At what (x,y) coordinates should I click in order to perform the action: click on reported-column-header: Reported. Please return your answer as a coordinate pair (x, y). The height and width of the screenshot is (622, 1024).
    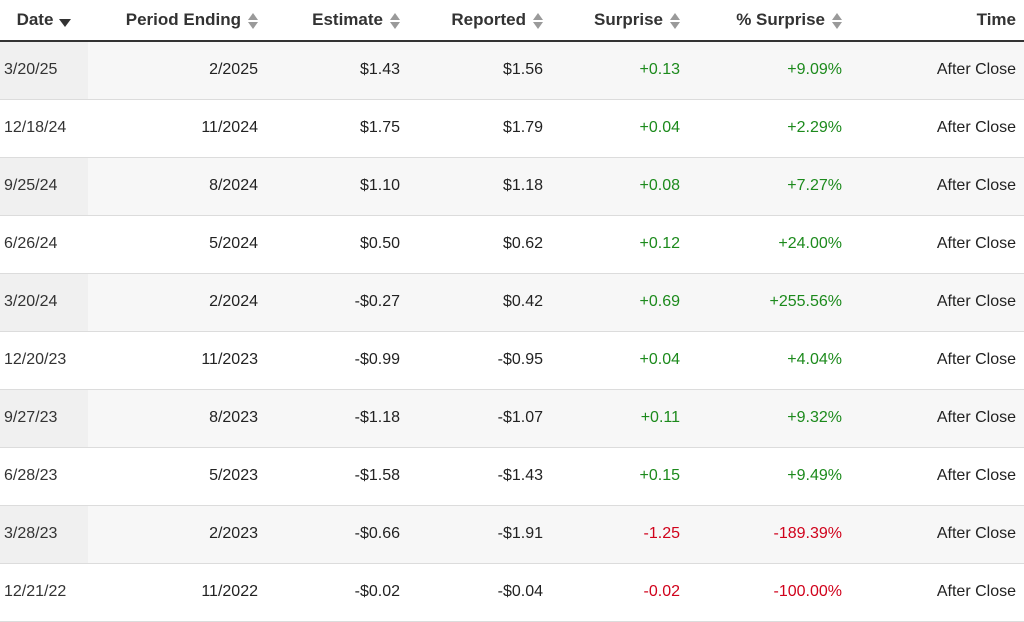
    Looking at the image, I should click on (481, 21).